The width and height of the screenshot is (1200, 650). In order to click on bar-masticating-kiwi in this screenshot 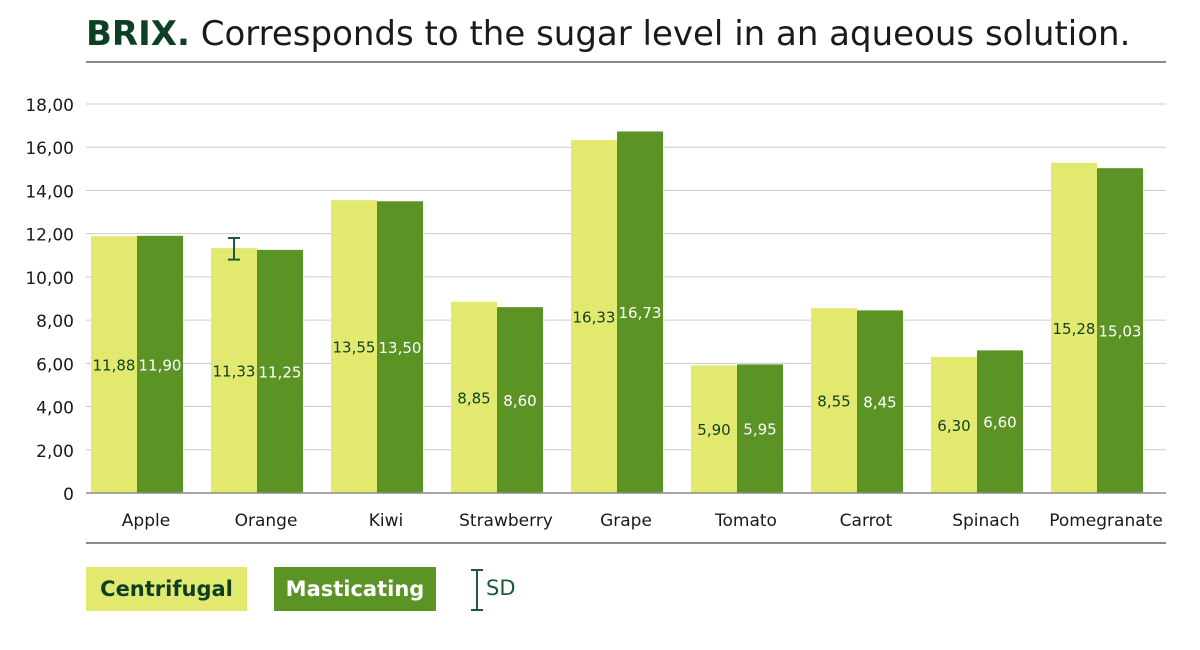, I will do `click(400, 347)`.